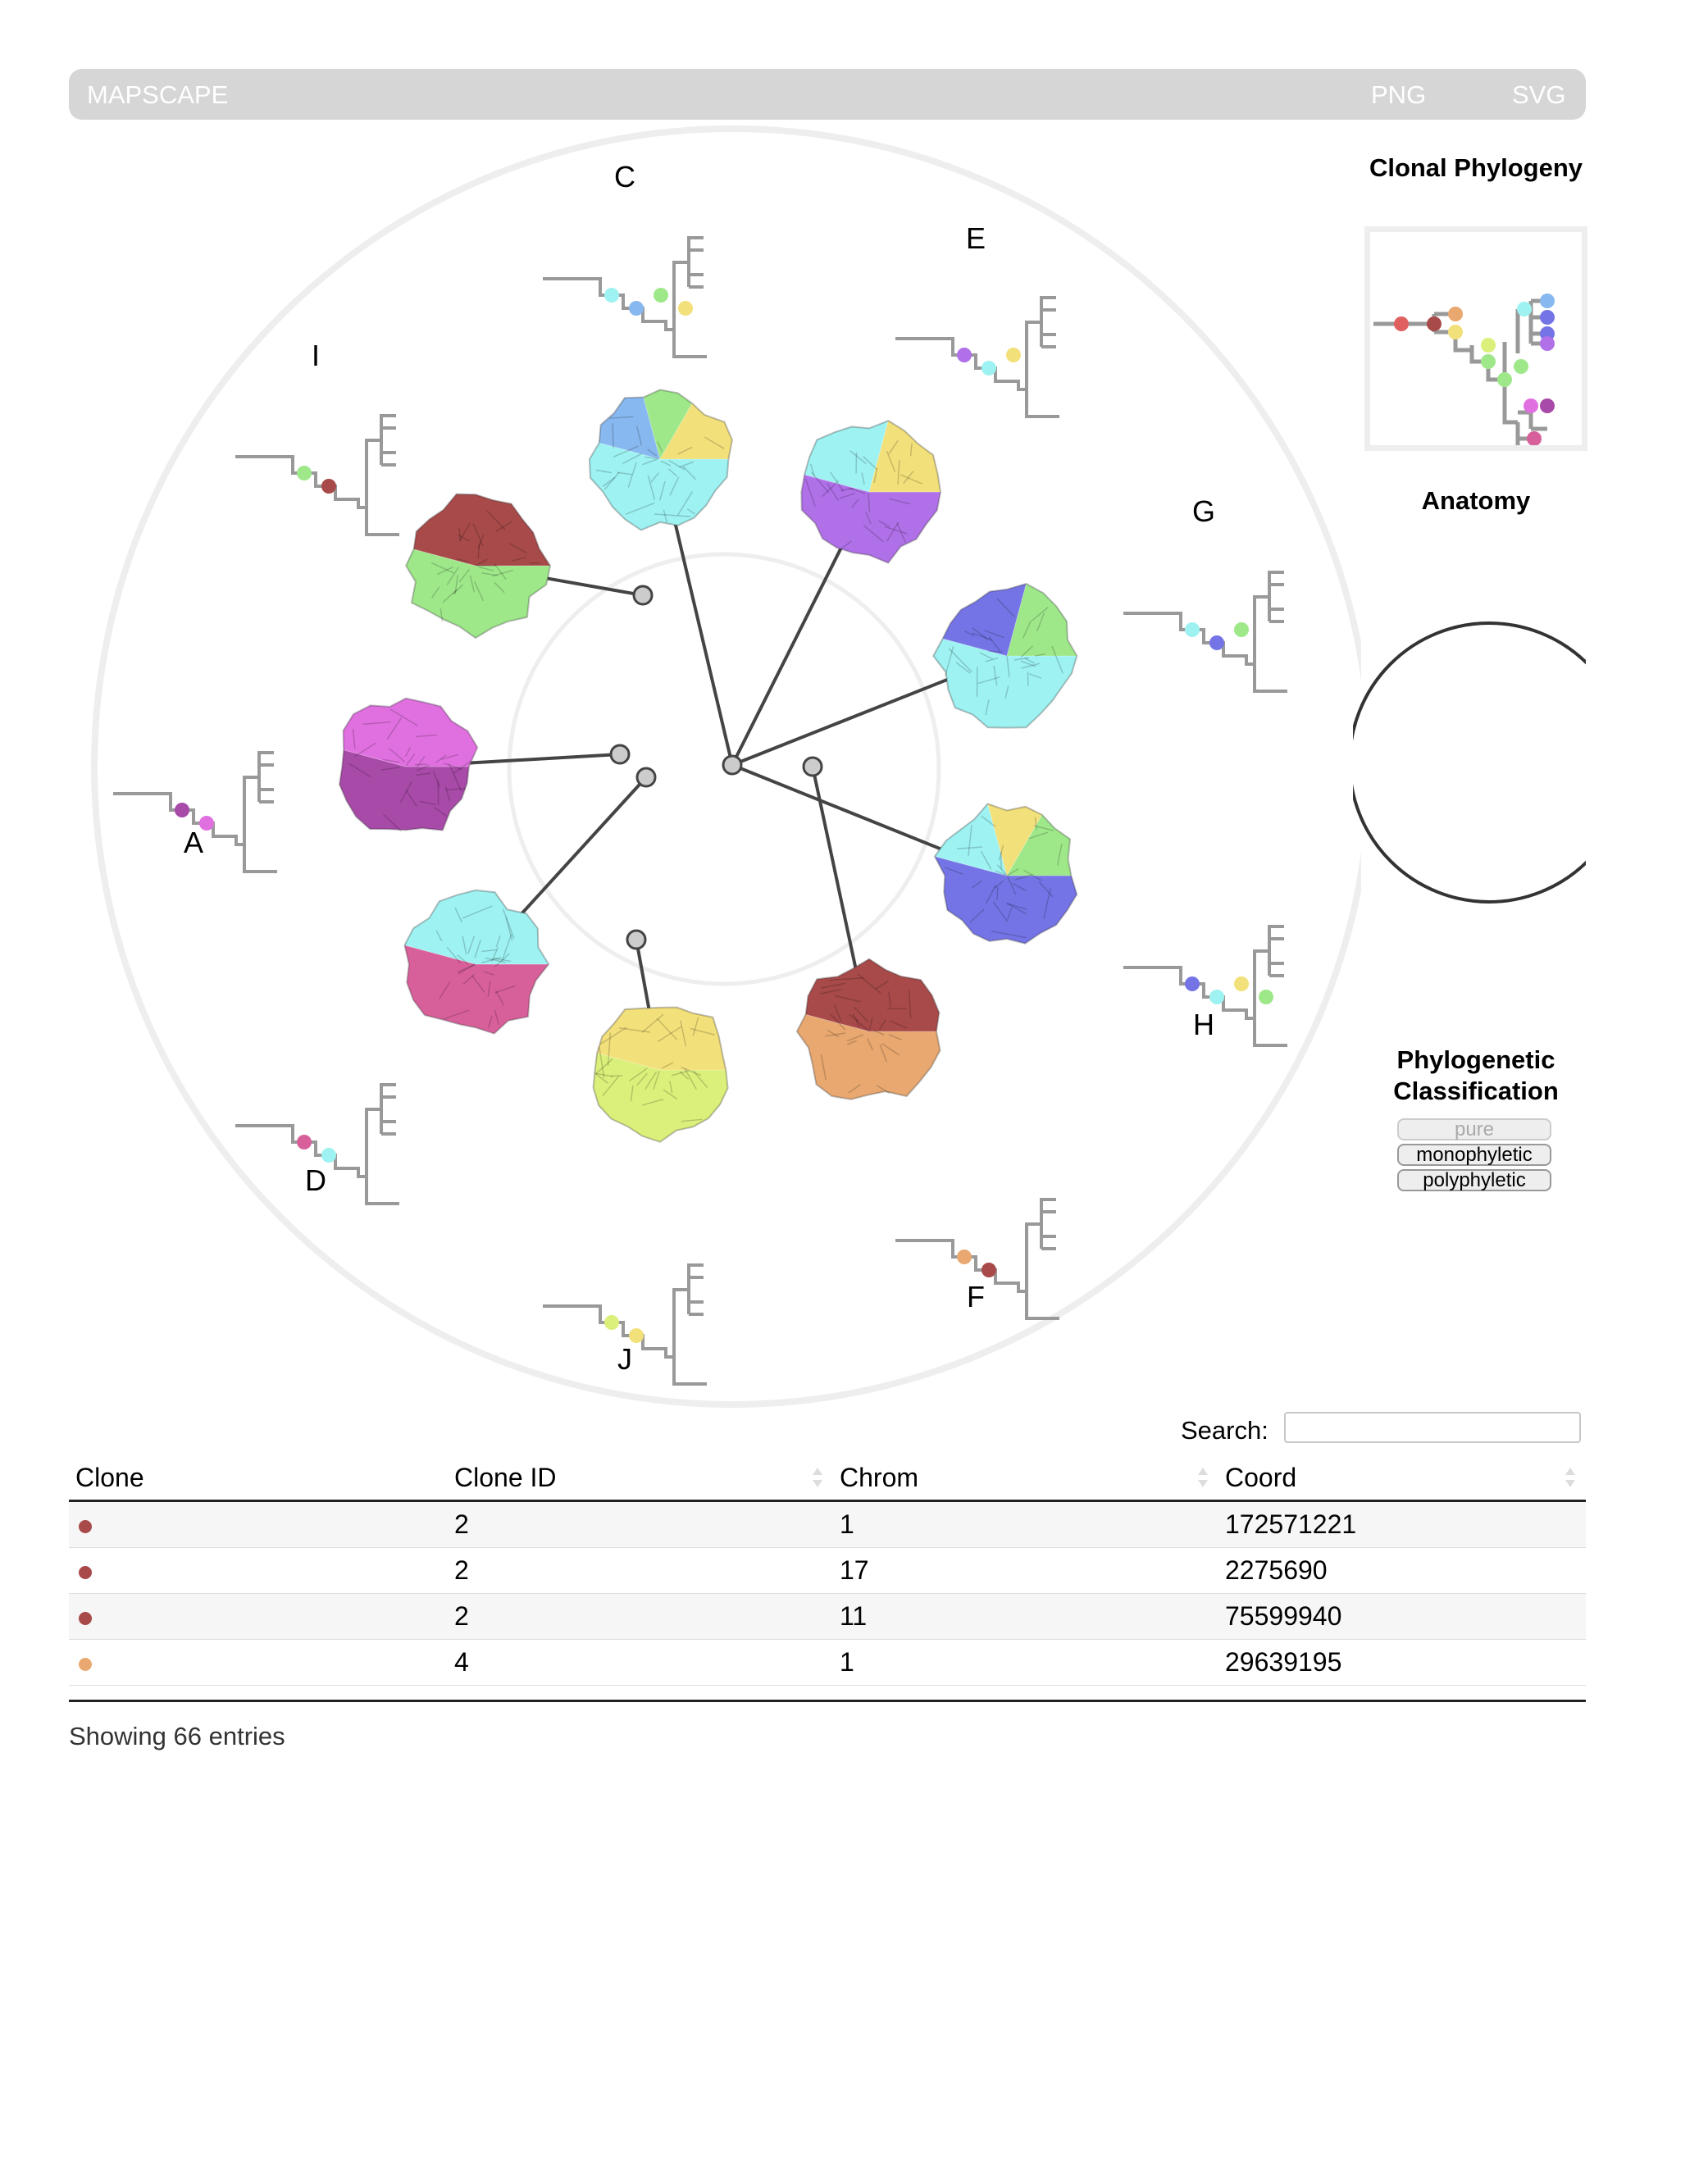 This screenshot has width=1708, height=2176. What do you see at coordinates (1025, 1616) in the screenshot?
I see `chrom-cell: 11` at bounding box center [1025, 1616].